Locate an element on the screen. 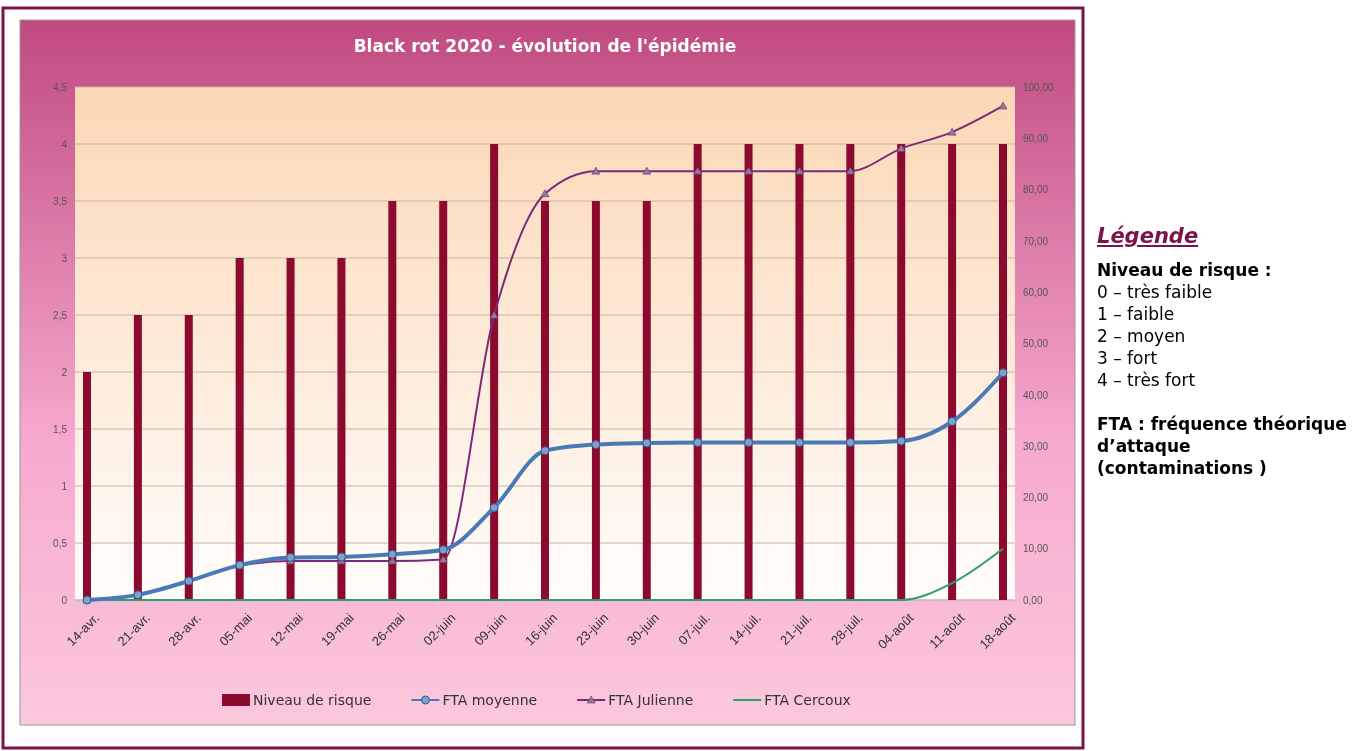 Image resolution: width=1357 pixels, height=751 pixels. y-tick-label: 3,5 is located at coordinates (60, 201).